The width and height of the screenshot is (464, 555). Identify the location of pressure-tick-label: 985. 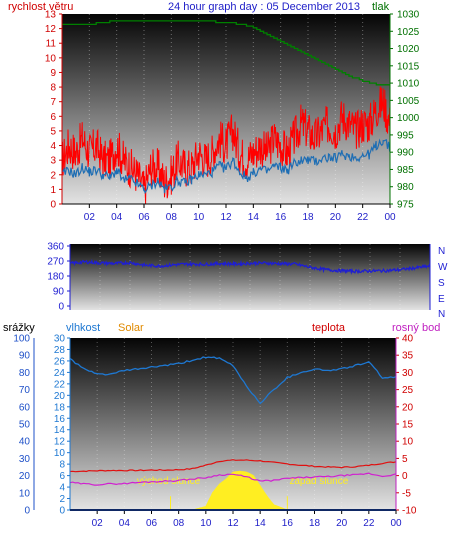
(405, 170).